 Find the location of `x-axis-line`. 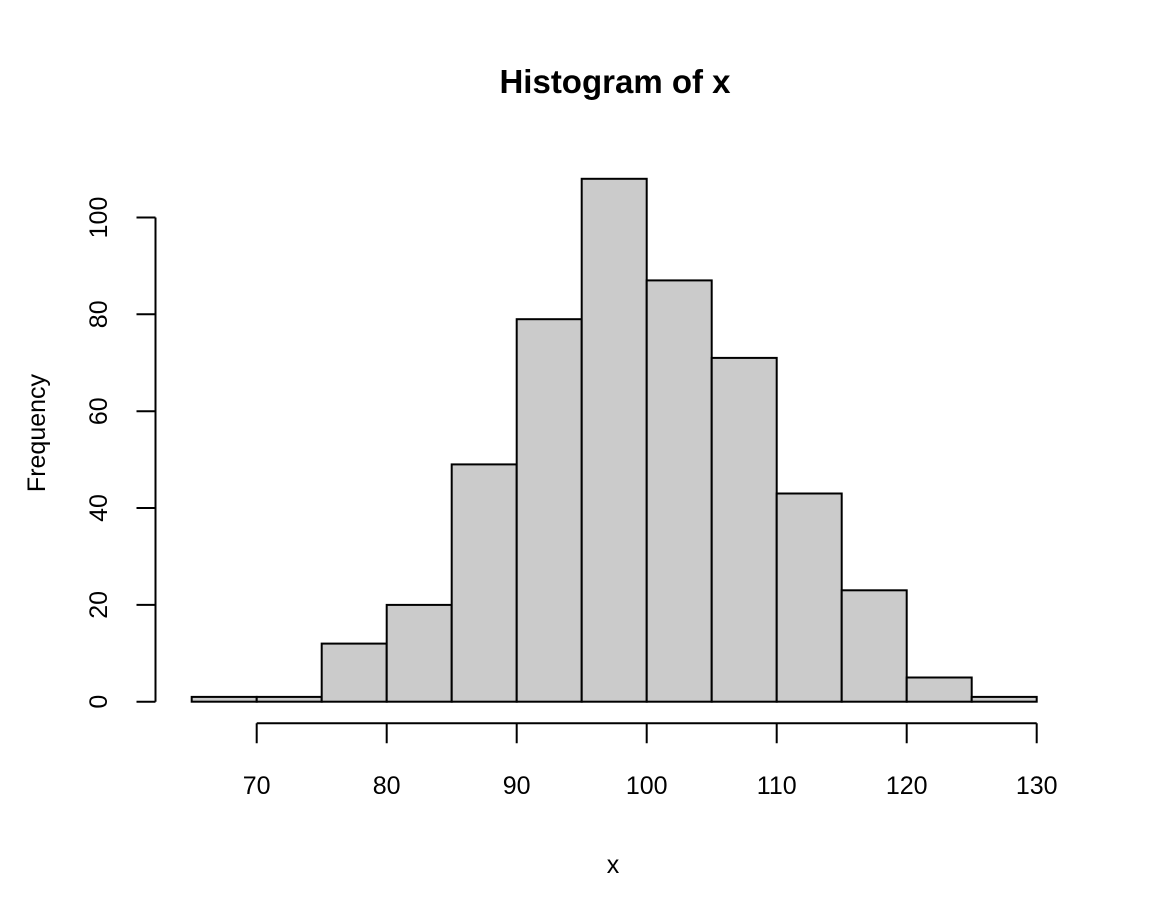

x-axis-line is located at coordinates (646, 733).